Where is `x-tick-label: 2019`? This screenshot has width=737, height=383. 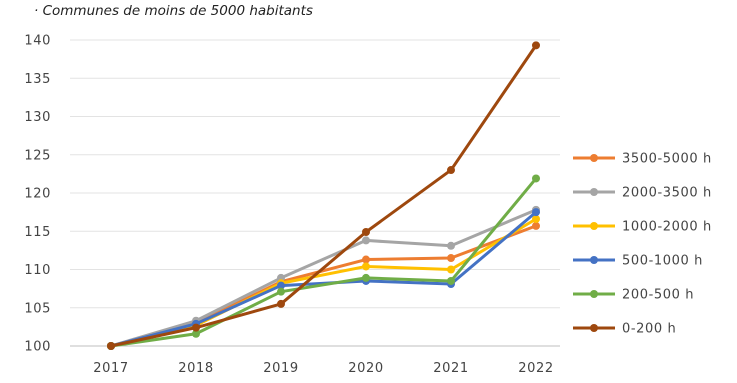
x-tick-label: 2019 is located at coordinates (280, 368).